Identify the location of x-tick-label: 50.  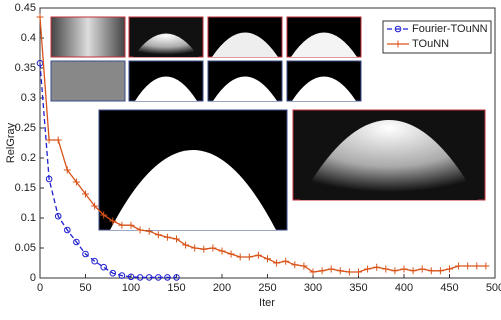
(85, 288).